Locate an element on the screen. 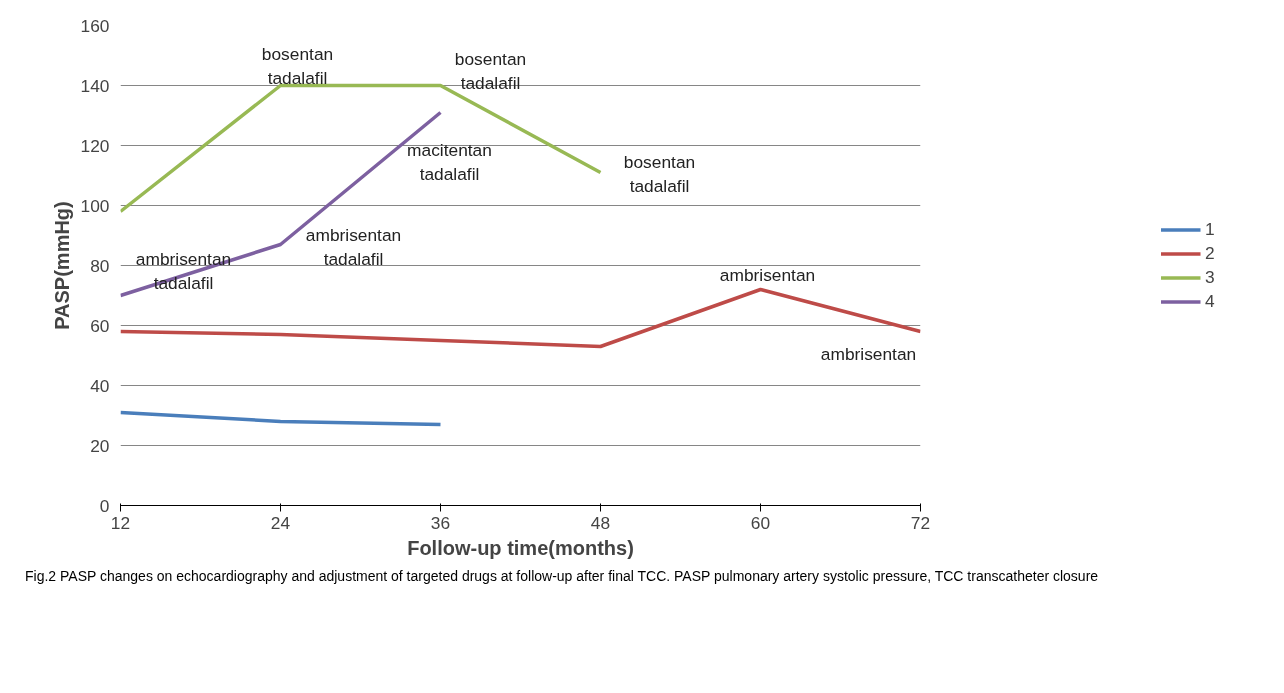  y-tick-label: 140 is located at coordinates (95, 85).